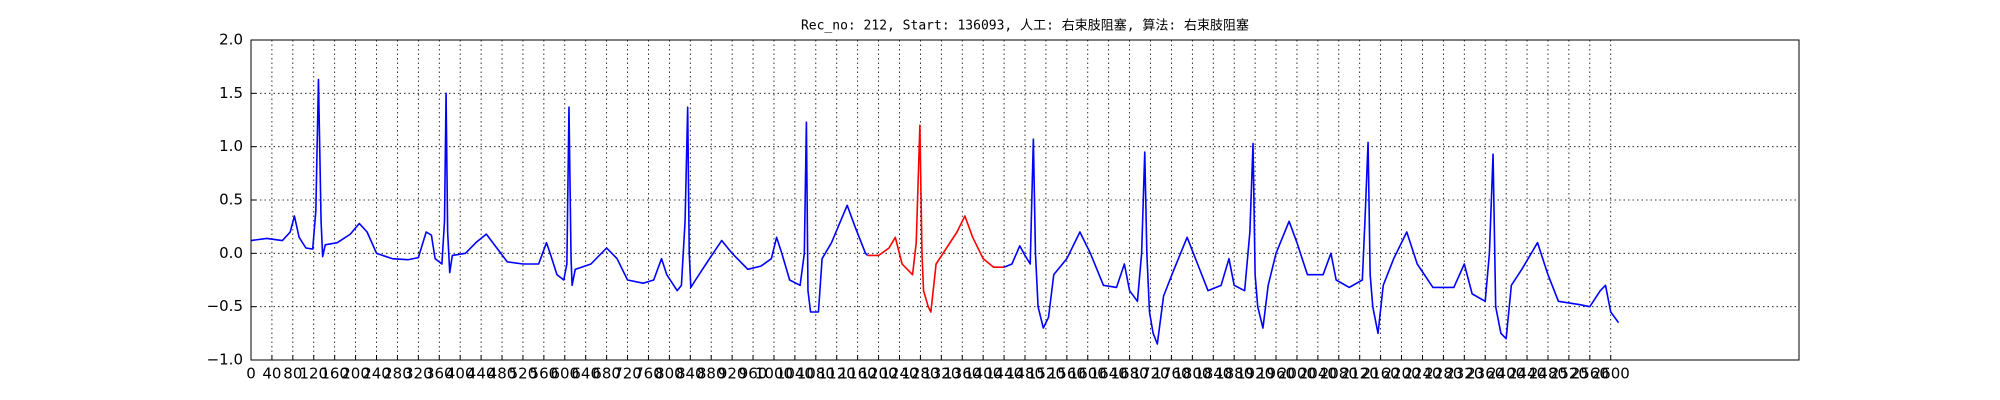 This screenshot has height=400, width=2000. I want to click on y-tick-label: −1.0, so click(225, 360).